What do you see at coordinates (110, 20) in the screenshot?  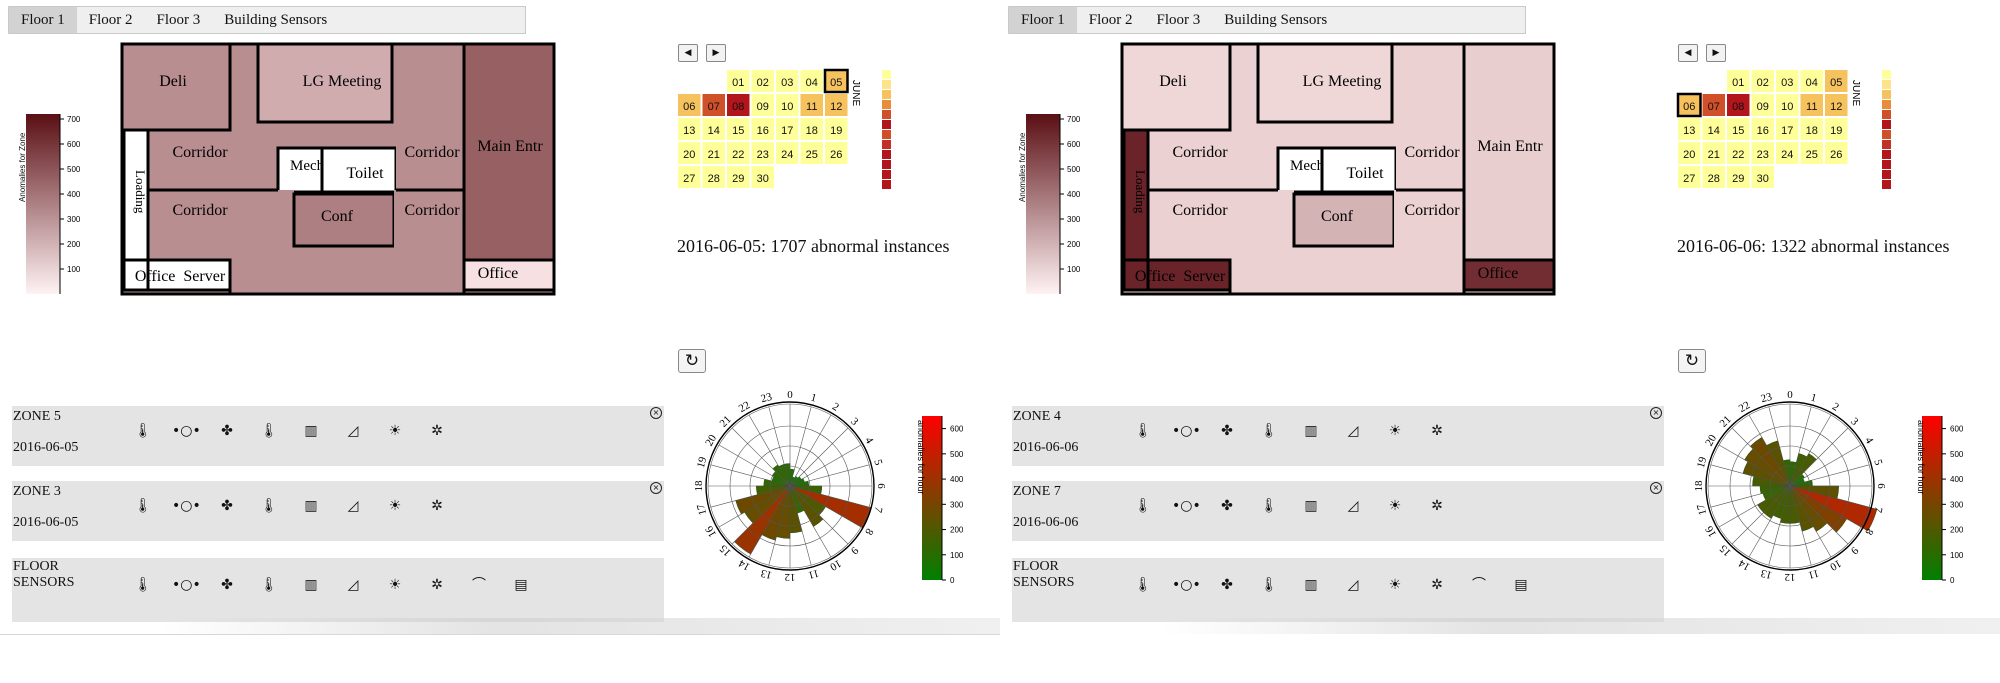 I see `tab-floor-2: Floor 2` at bounding box center [110, 20].